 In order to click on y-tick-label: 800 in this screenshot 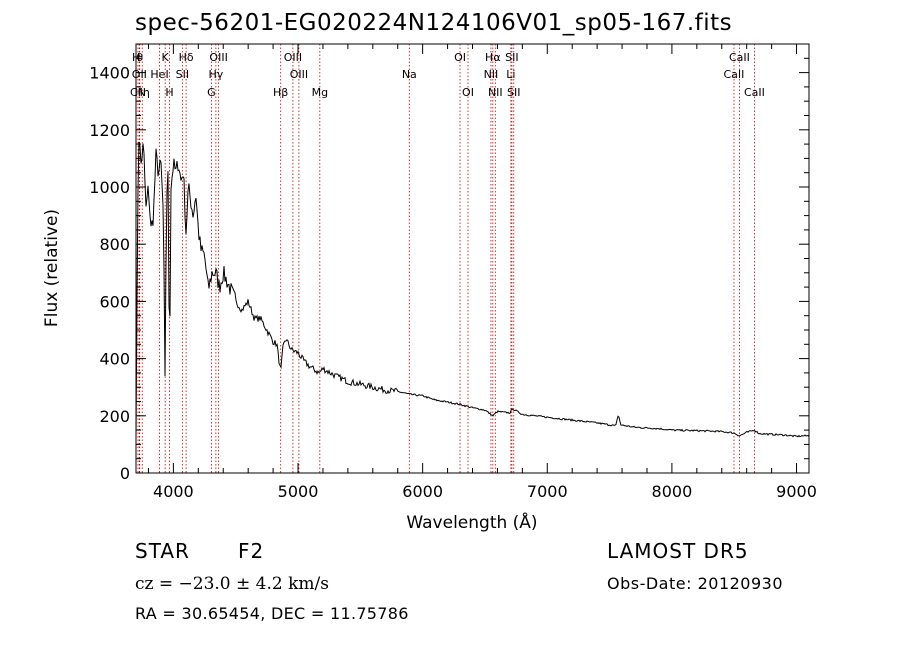, I will do `click(114, 244)`.